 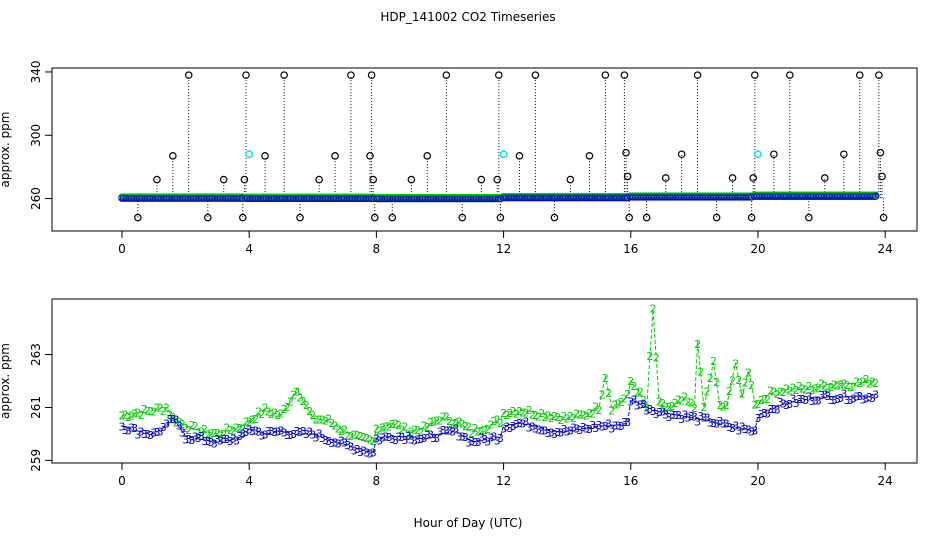 What do you see at coordinates (36, 72) in the screenshot?
I see `y-tick-label: 340` at bounding box center [36, 72].